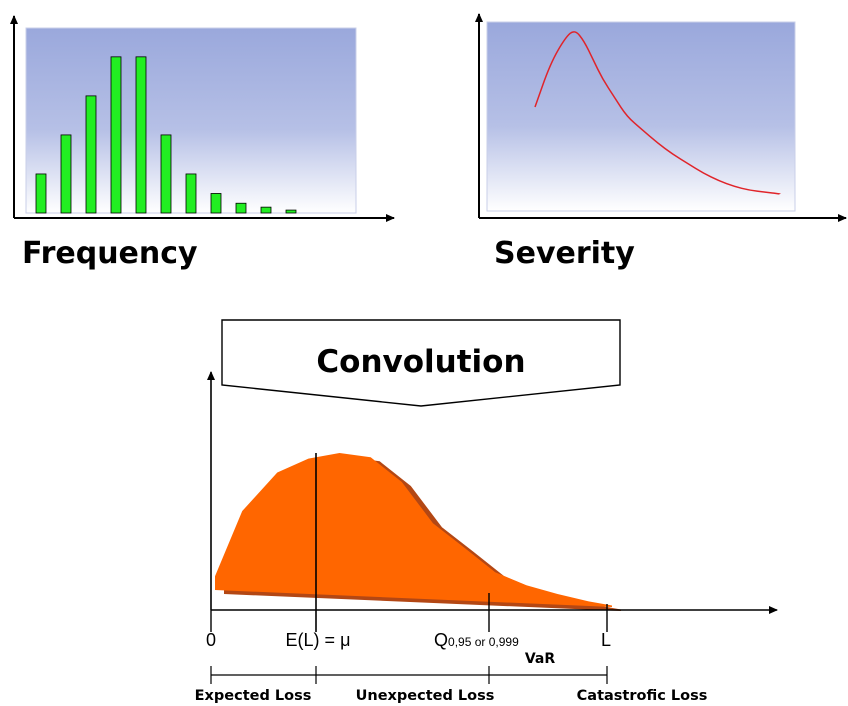 This screenshot has height=706, width=848. Describe the element at coordinates (657, 113) in the screenshot. I see `severity-curve` at that location.